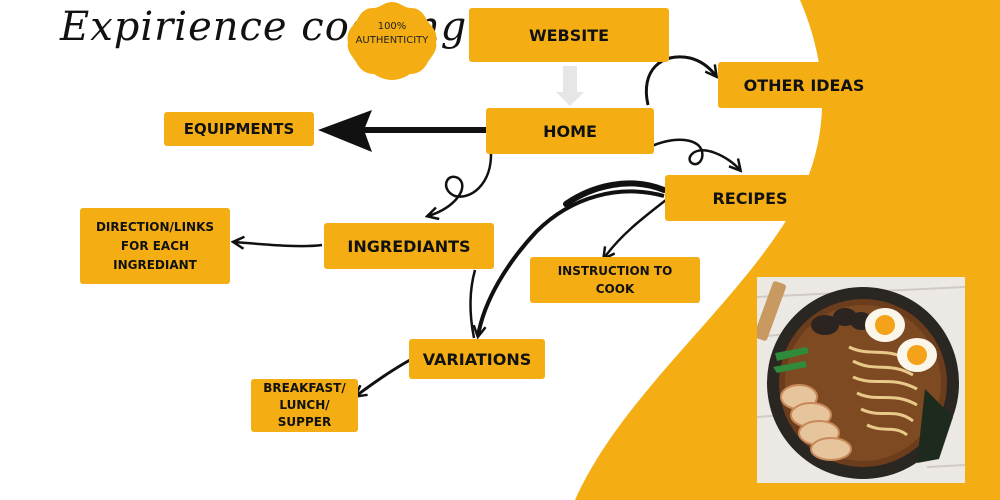 This screenshot has height=500, width=1000. Describe the element at coordinates (804, 85) in the screenshot. I see `node-other-ideas: OTHER IDEAS` at that location.